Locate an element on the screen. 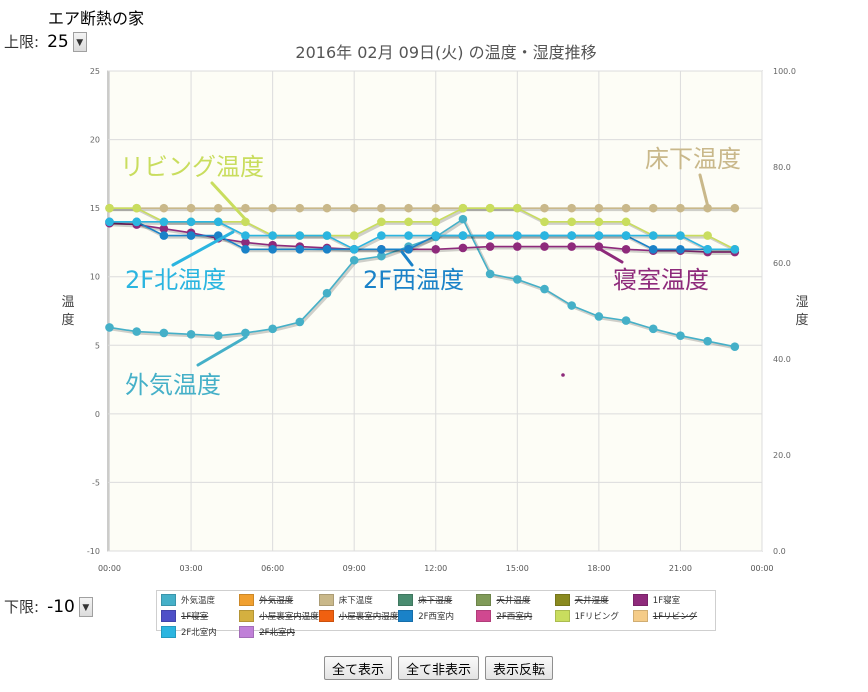 This screenshot has width=868, height=692. legend-item: 床下温度 is located at coordinates (358, 600).